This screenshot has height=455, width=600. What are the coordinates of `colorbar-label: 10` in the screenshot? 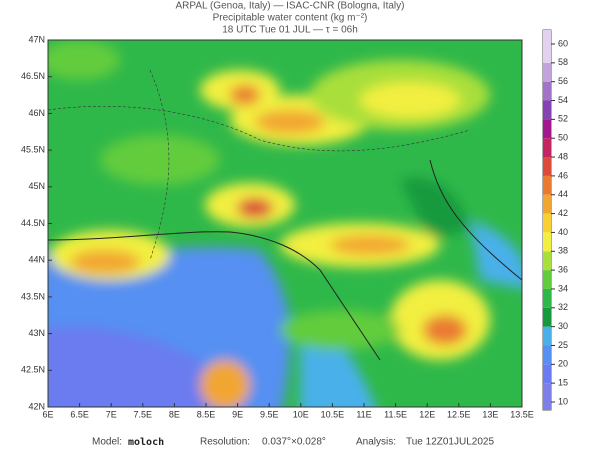 It's located at (563, 401).